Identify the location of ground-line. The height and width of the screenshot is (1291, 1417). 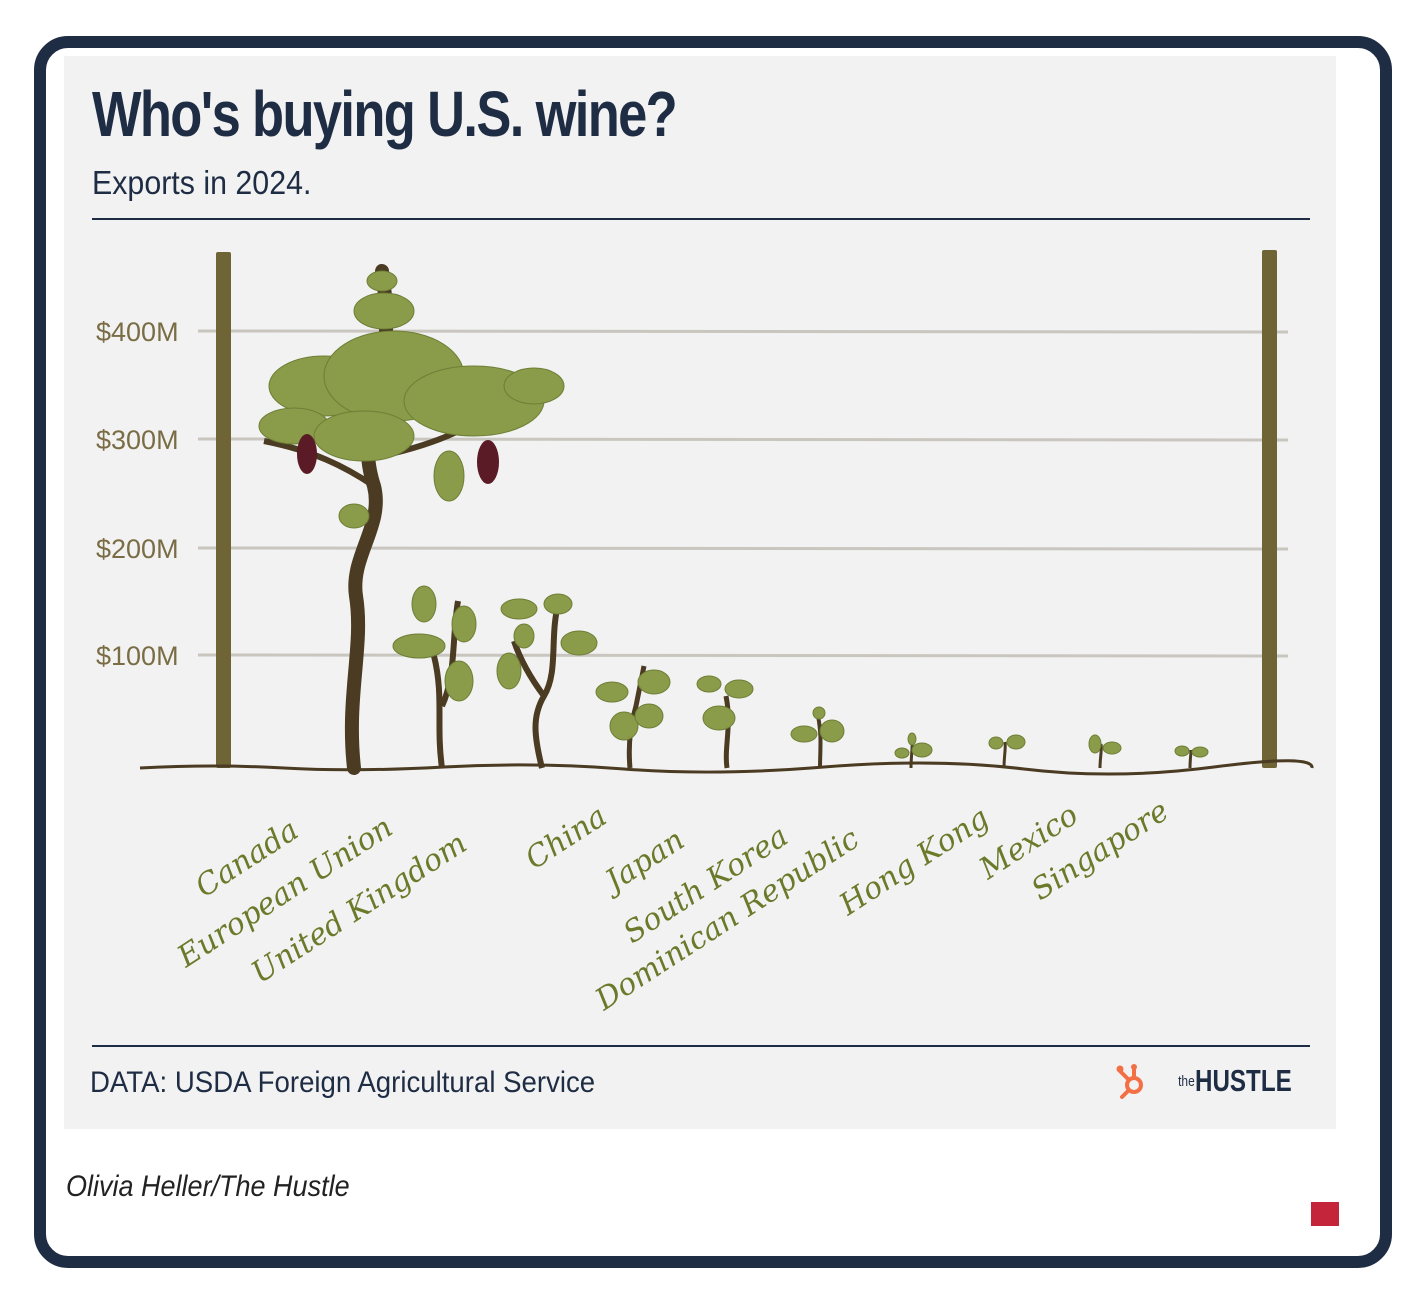
(726, 767).